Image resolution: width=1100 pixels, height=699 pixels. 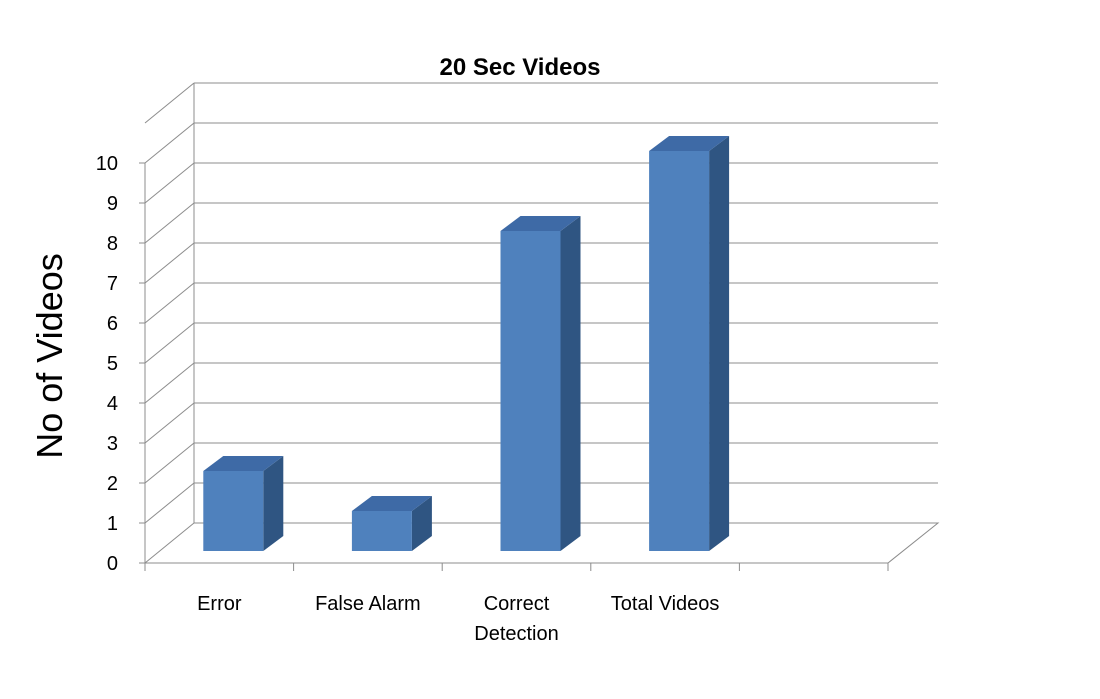 I want to click on y-tick-label: 2, so click(x=112, y=484).